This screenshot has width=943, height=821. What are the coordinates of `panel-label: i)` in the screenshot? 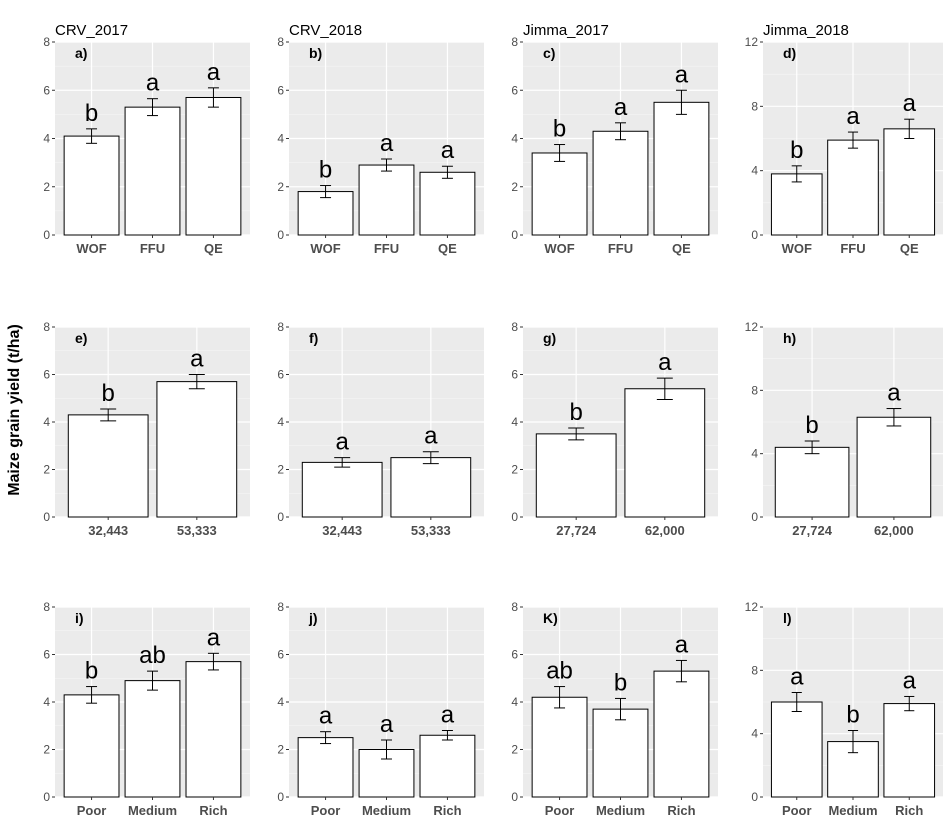 It's located at (79, 618).